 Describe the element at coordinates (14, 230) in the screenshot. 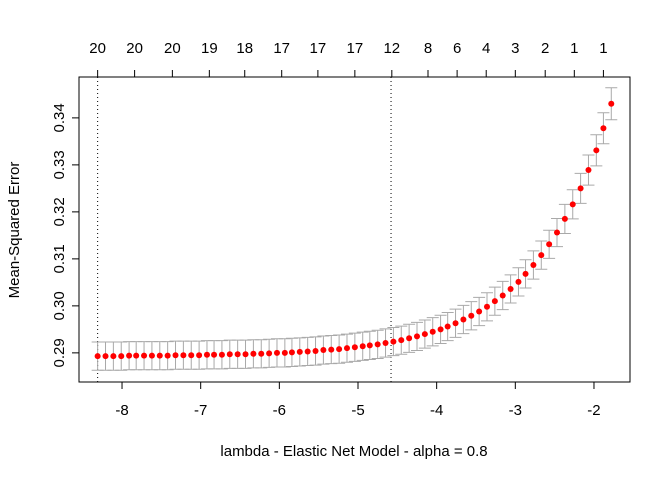

I see `y-axis-label: Mean-Squared Error` at that location.